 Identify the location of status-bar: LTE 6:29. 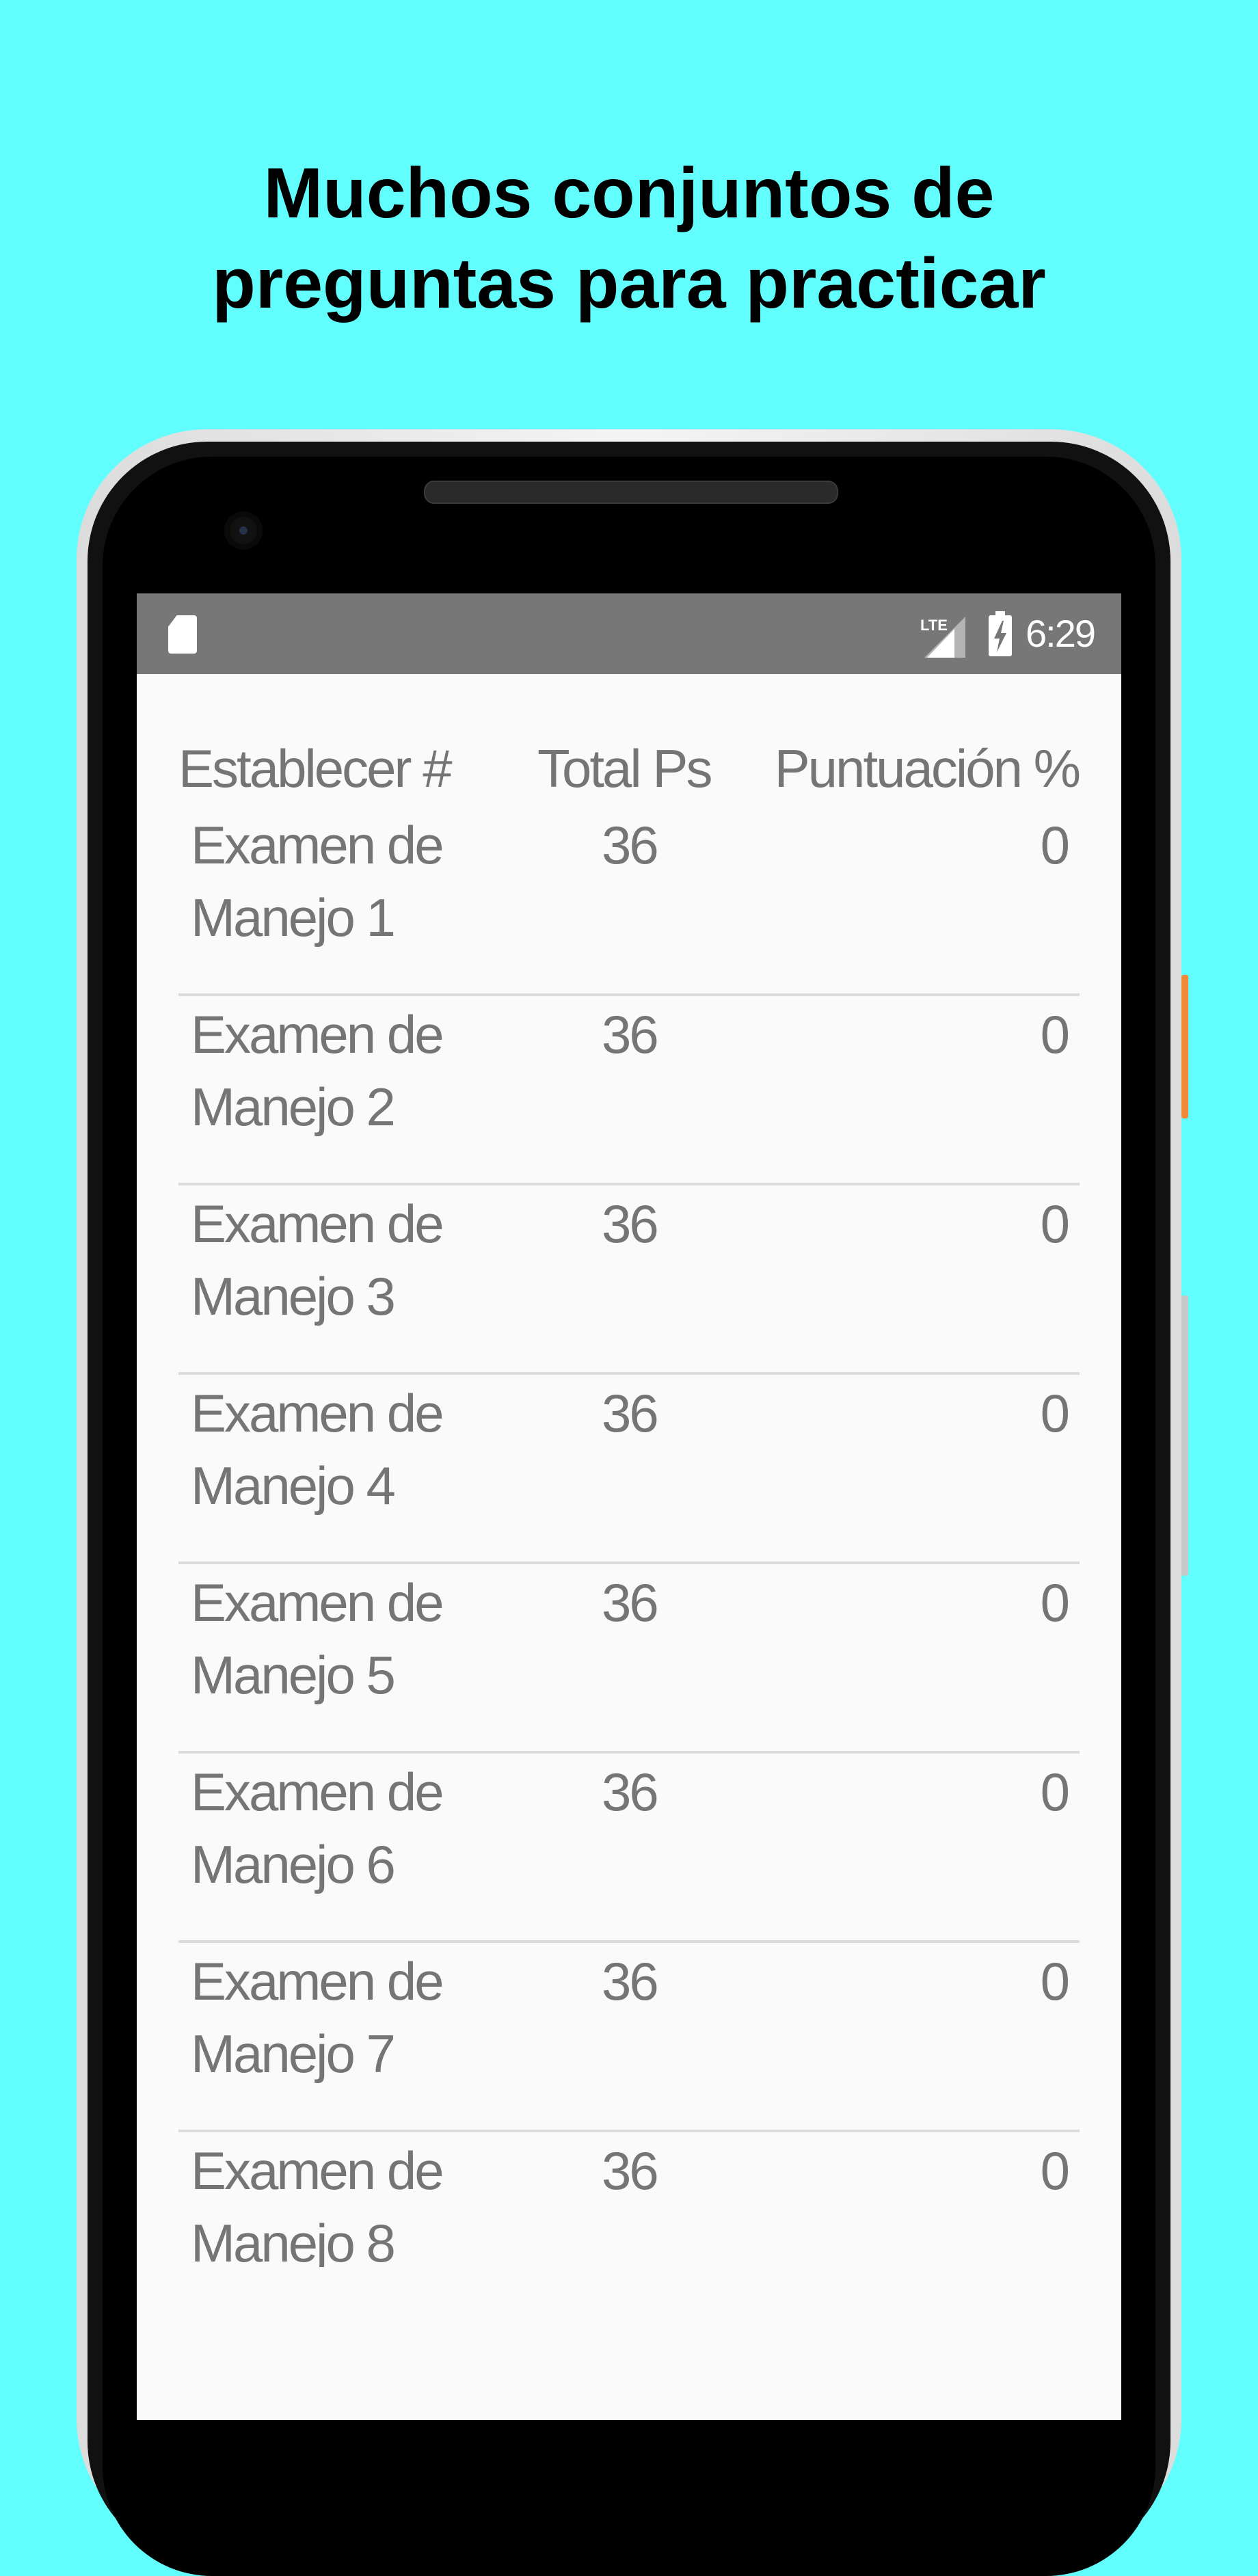
(629, 633).